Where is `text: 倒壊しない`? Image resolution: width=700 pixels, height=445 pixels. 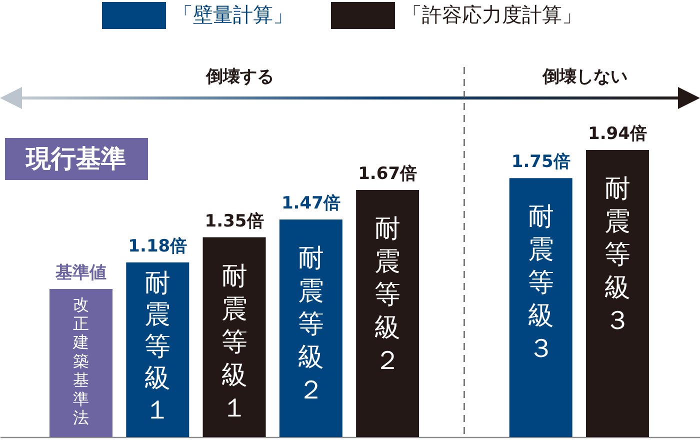
text: 倒壊しない is located at coordinates (585, 77).